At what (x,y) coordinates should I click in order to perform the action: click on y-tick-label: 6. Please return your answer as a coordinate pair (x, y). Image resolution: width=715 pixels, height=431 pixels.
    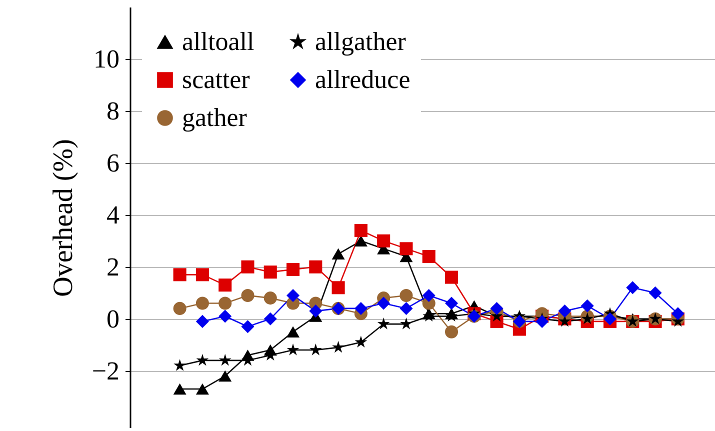
    Looking at the image, I should click on (113, 163).